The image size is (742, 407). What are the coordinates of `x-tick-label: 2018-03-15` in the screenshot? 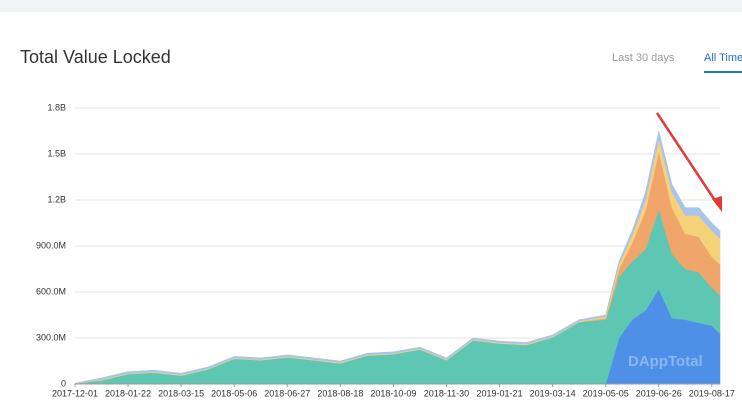 It's located at (181, 393).